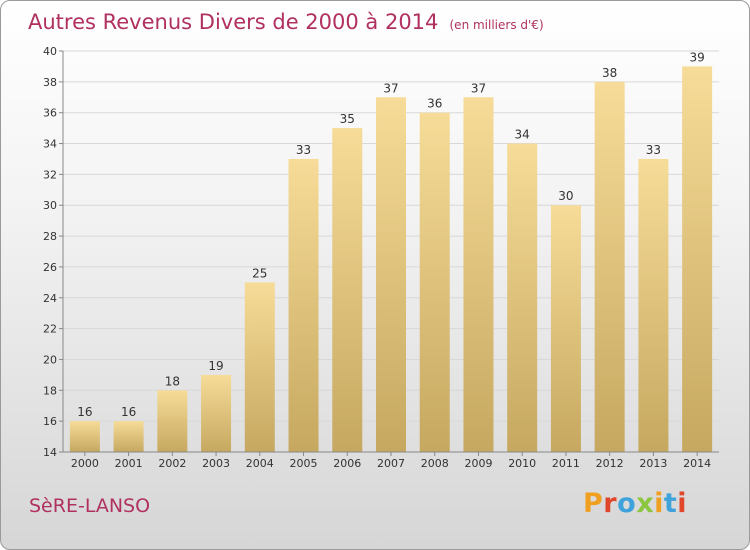 This screenshot has height=550, width=750. Describe the element at coordinates (347, 119) in the screenshot. I see `data-label: 35` at that location.